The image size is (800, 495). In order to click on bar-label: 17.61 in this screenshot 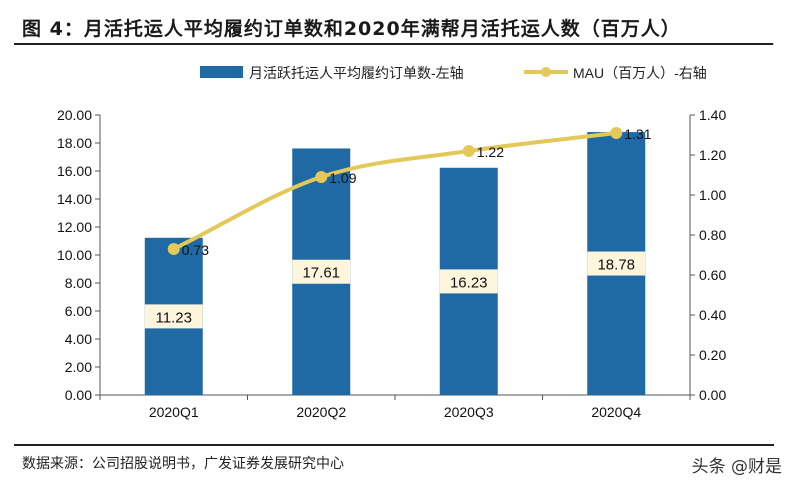, I will do `click(321, 273)`.